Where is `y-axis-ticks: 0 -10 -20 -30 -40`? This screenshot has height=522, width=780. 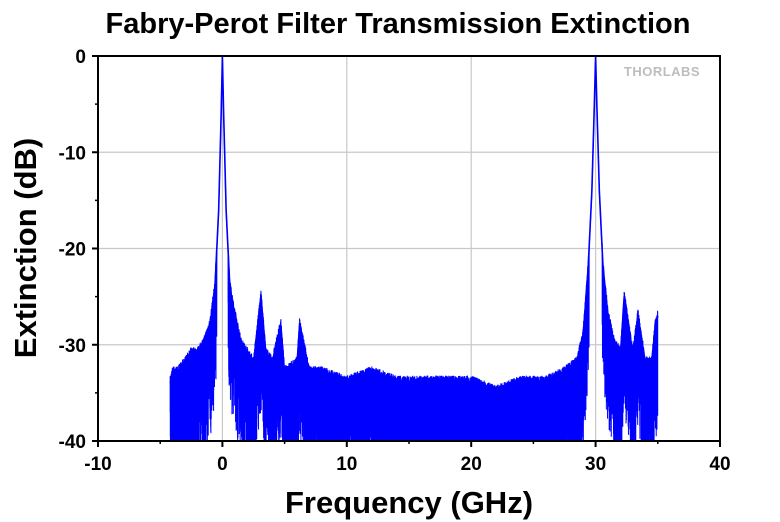 y-axis-ticks: 0 -10 -20 -30 -40 is located at coordinates (78, 250).